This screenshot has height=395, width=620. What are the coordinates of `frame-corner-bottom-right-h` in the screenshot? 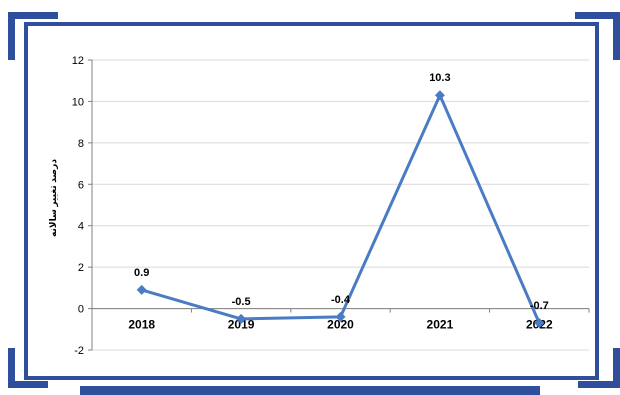 It's located at (599, 384).